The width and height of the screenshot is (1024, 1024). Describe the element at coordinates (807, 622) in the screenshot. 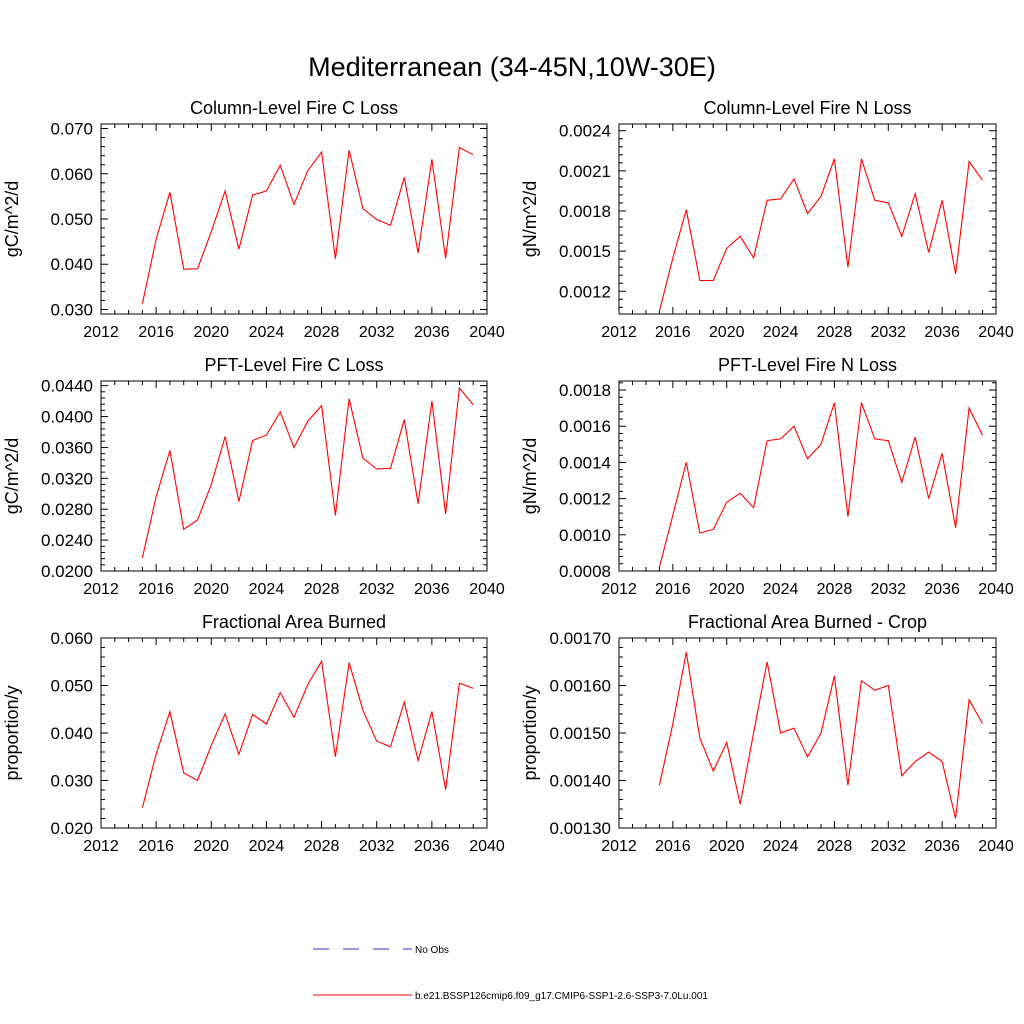

I see `panel-title: Fractional Area Burned - Crop` at that location.